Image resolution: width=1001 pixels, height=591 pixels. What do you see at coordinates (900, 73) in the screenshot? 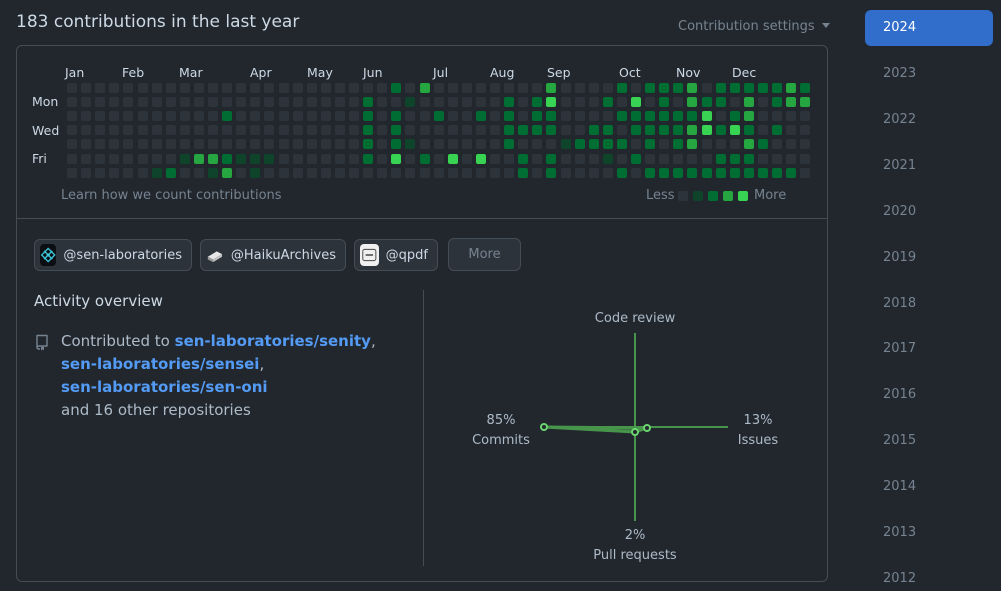
I see `year-tab-2023: 2023` at bounding box center [900, 73].